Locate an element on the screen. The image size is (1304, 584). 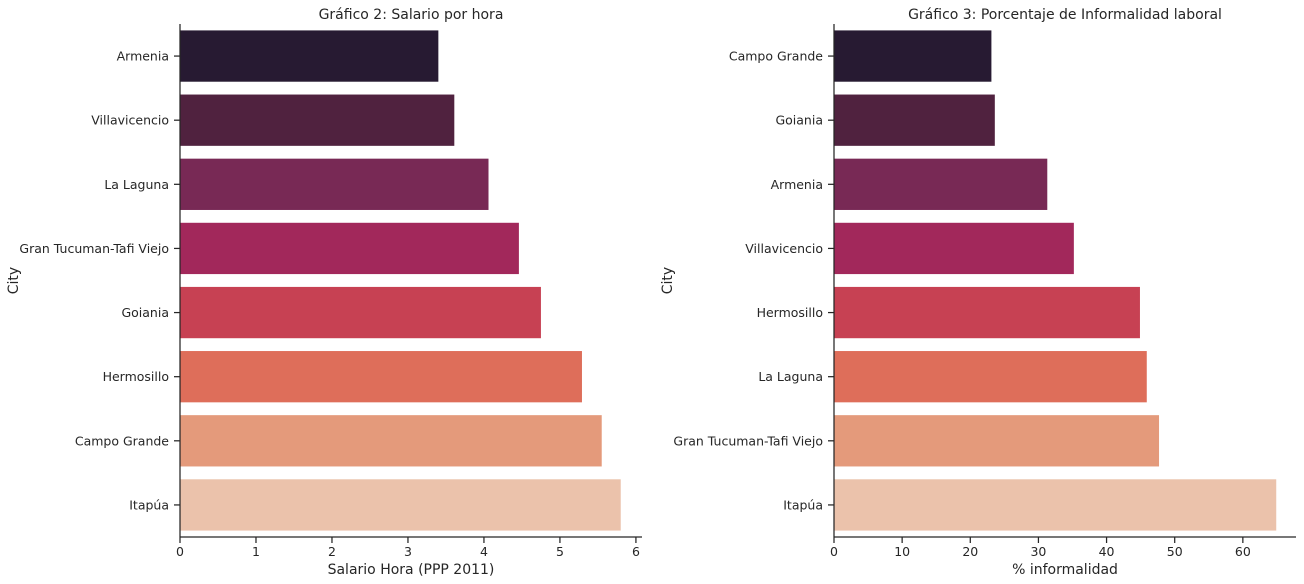
chart2-y-axis-label: City is located at coordinates (668, 280).